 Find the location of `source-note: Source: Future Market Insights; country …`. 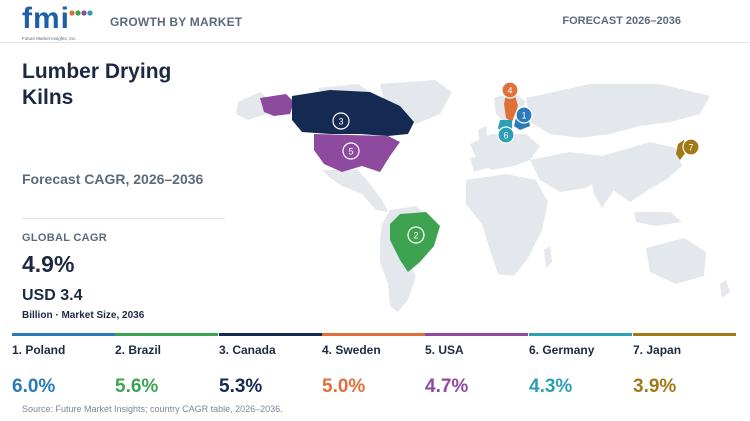

source-note: Source: Future Market Insights; country … is located at coordinates (152, 409).